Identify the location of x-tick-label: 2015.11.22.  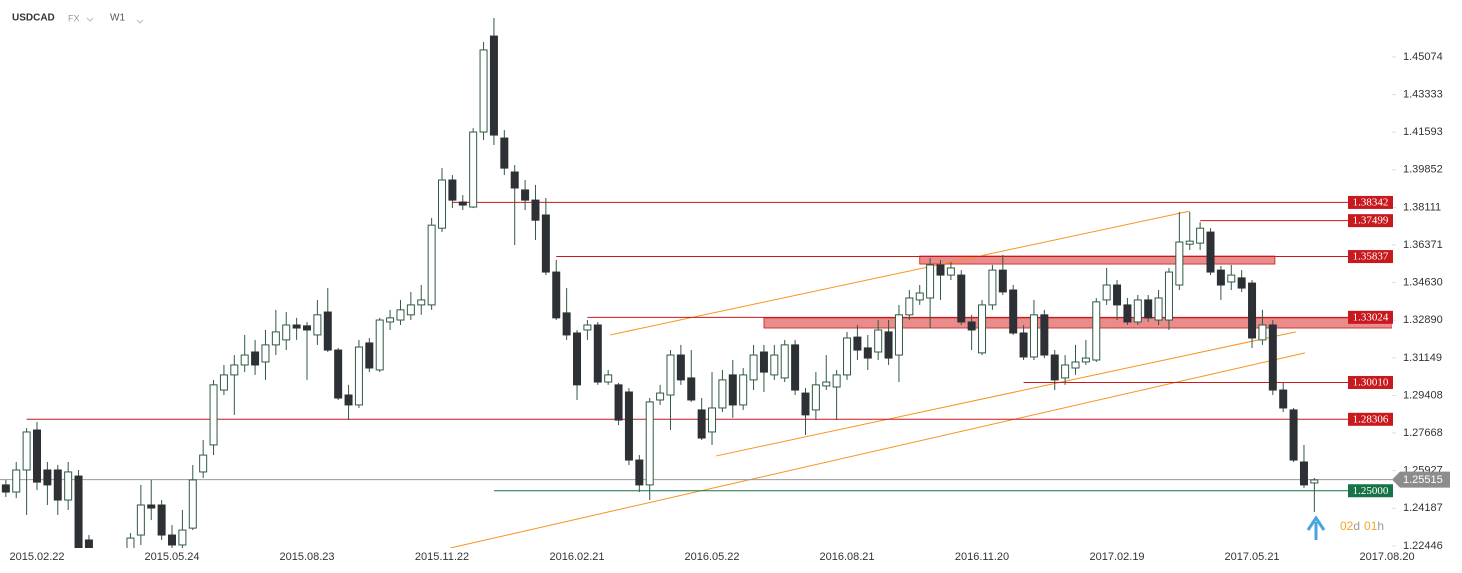
(442, 557).